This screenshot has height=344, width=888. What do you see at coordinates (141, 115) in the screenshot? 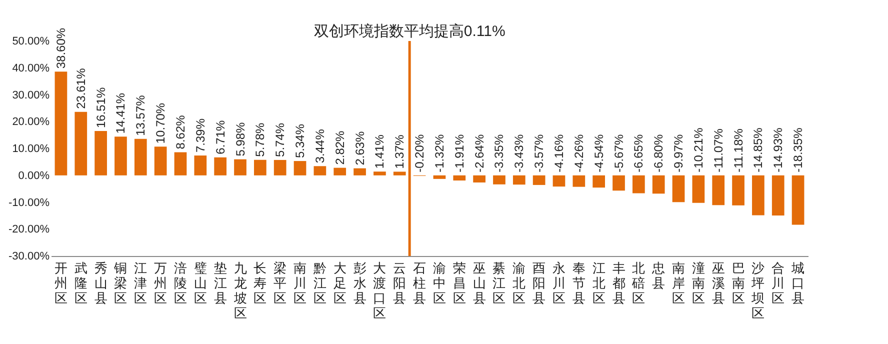
I see `data-label: 13.57%` at bounding box center [141, 115].